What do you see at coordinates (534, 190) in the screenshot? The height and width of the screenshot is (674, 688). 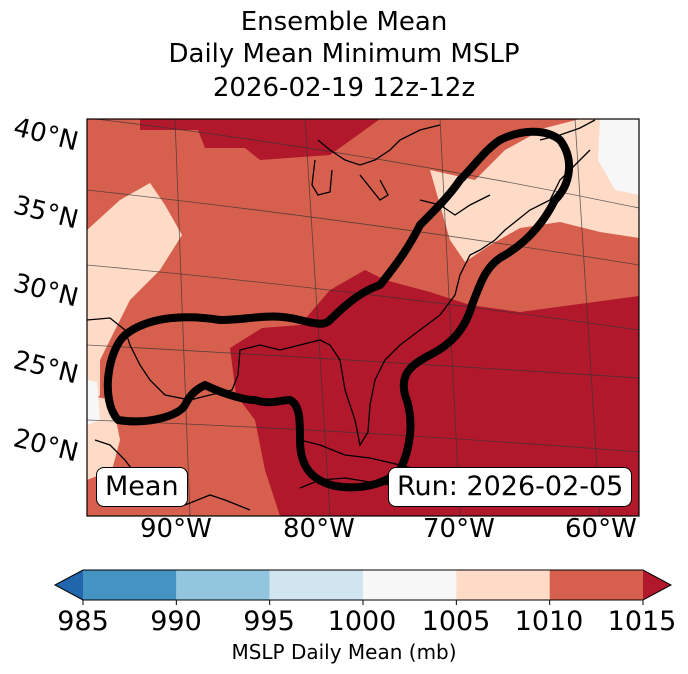 I see `field-1005-1010-northeast` at bounding box center [534, 190].